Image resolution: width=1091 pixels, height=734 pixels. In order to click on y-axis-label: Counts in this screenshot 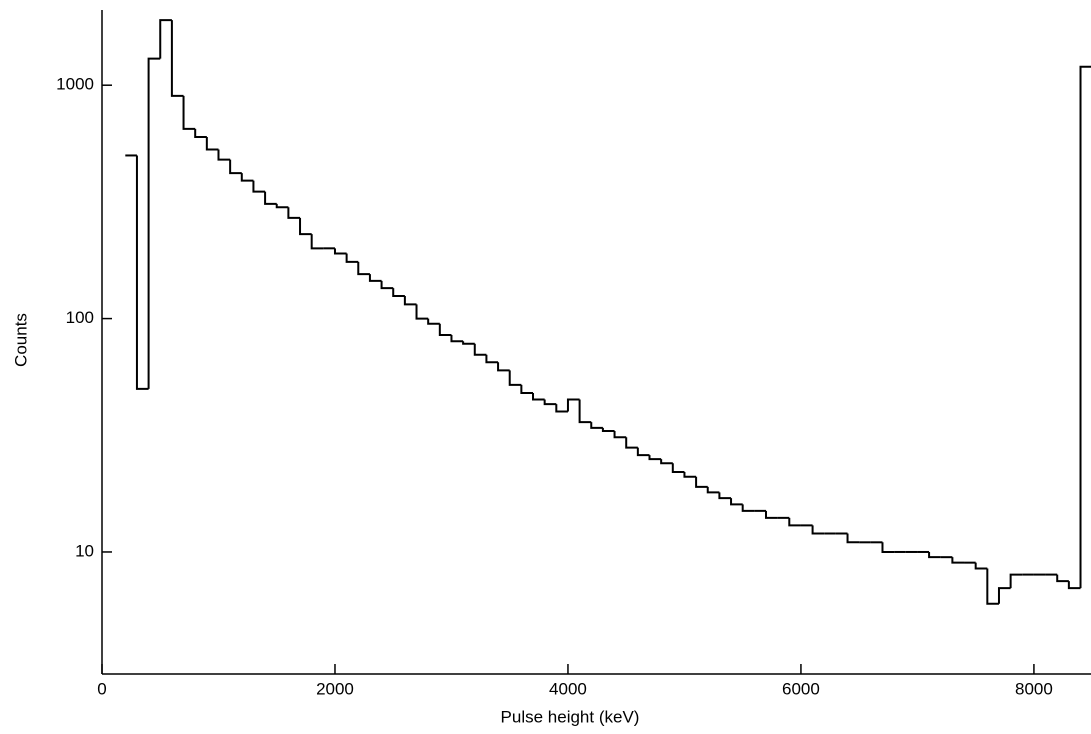, I will do `click(20, 340)`.